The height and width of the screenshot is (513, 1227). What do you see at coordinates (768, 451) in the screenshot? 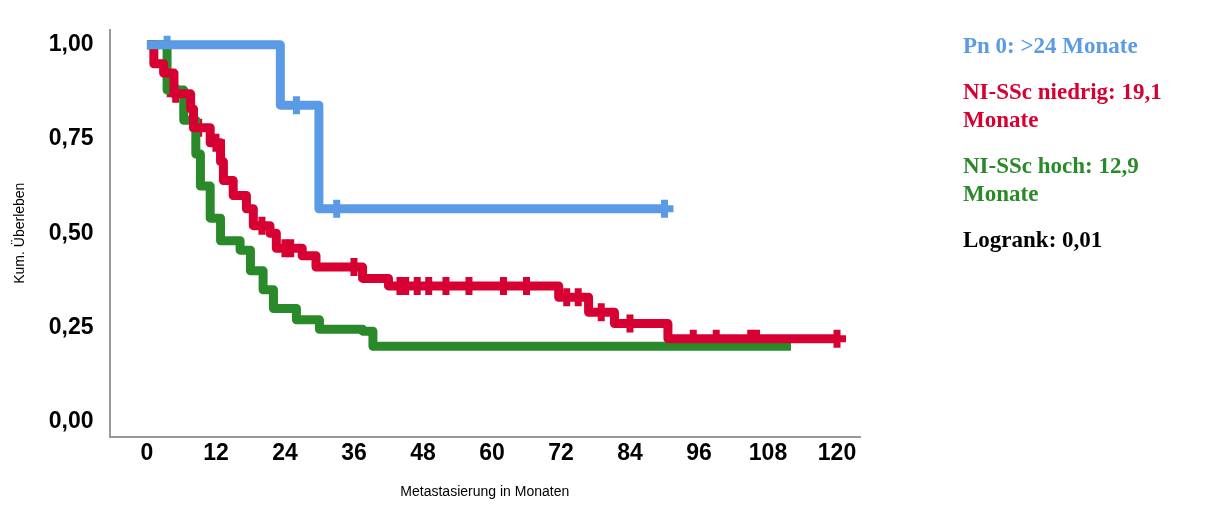
I see `x-tick-label: 108` at bounding box center [768, 451].